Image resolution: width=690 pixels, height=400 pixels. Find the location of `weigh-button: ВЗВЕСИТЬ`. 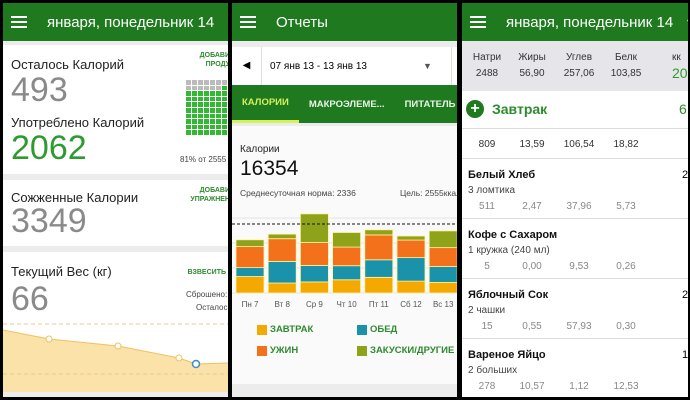

weigh-button: ВЗВЕСИТЬ is located at coordinates (206, 272).